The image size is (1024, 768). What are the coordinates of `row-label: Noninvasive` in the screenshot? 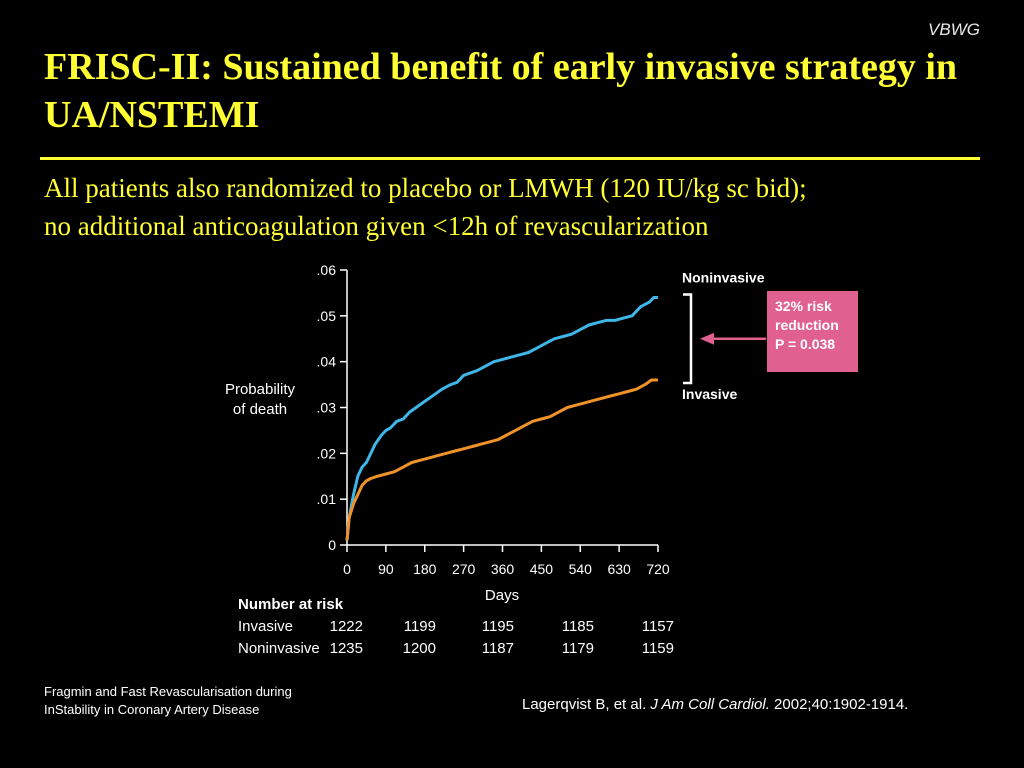 It's located at (279, 648).